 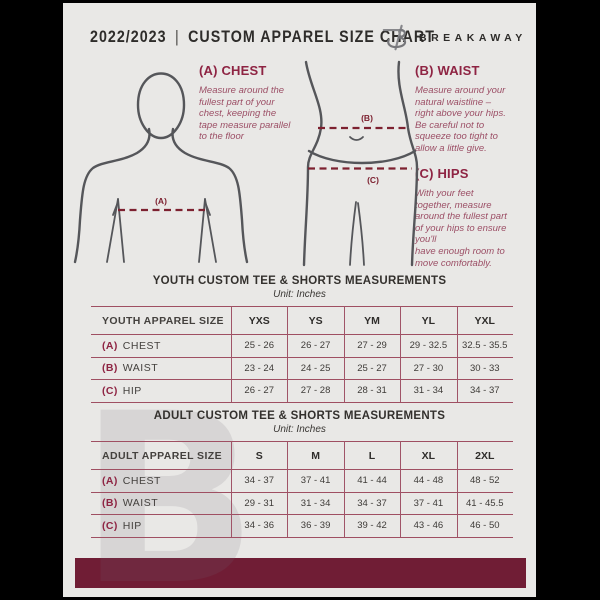 I want to click on breakaway-logo-icon, so click(x=394, y=37).